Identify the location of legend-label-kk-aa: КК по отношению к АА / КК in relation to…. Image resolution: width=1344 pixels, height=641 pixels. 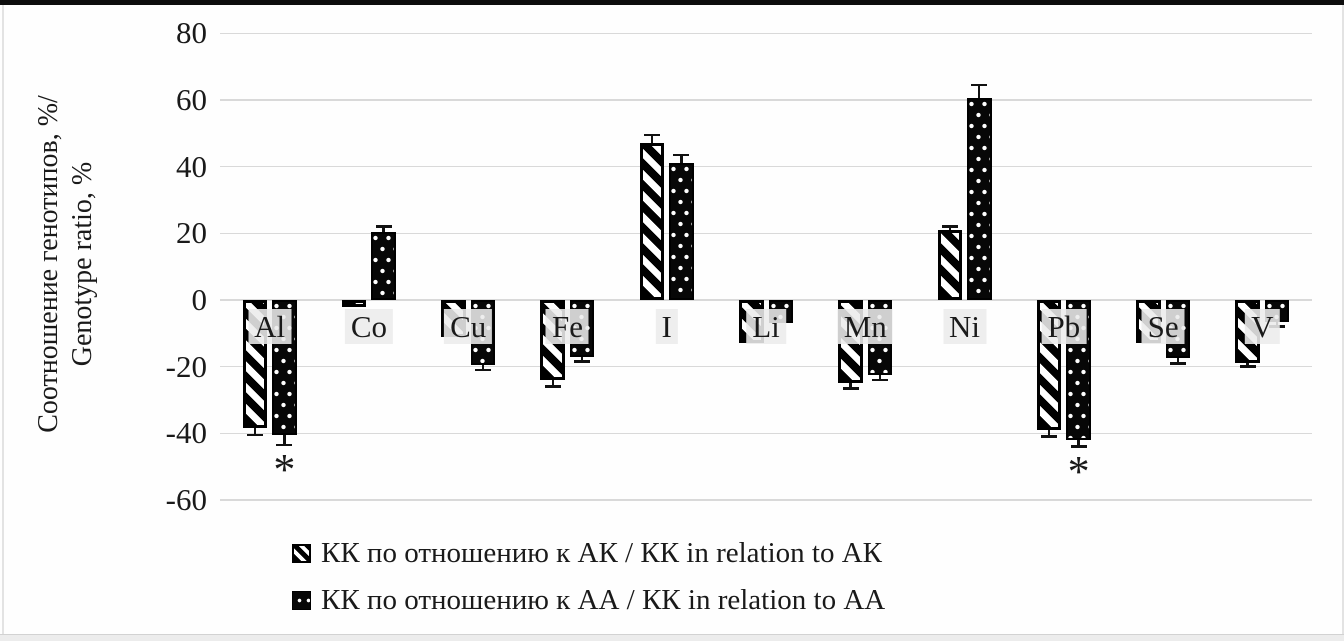
(603, 600).